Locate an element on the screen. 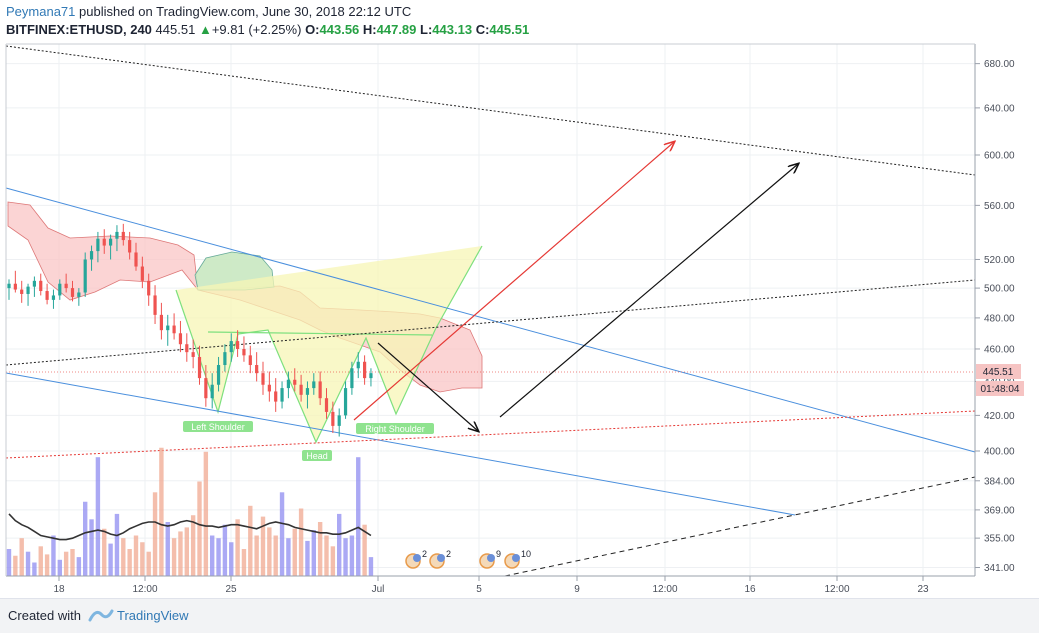 The height and width of the screenshot is (633, 1039). right-shoulder-label: Right Shoulder is located at coordinates (395, 429).